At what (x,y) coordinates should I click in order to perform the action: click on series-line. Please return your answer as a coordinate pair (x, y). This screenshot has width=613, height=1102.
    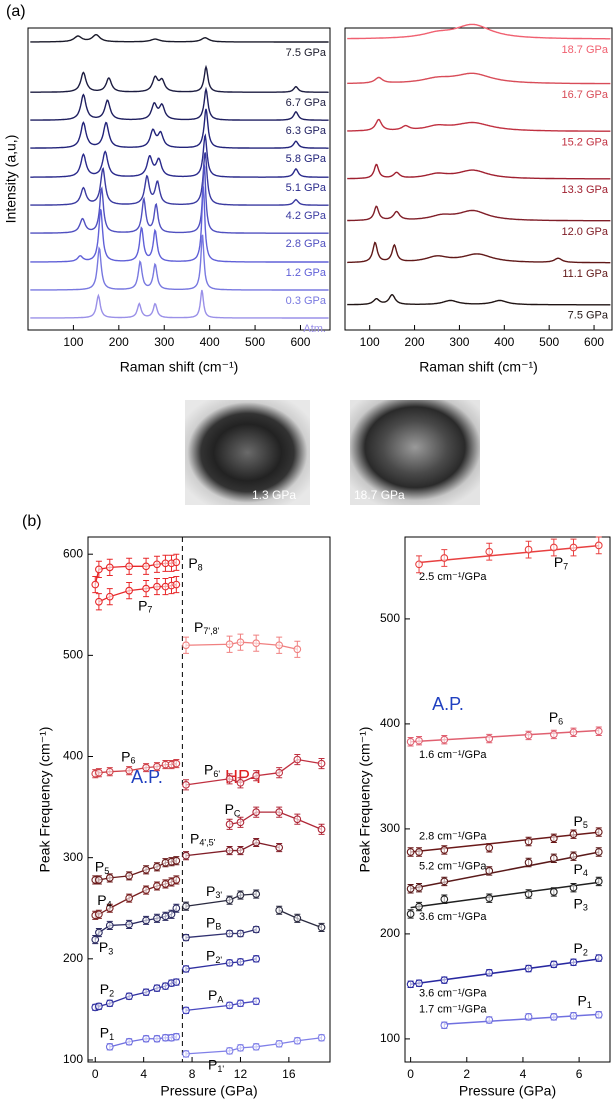
    Looking at the image, I should click on (221, 900).